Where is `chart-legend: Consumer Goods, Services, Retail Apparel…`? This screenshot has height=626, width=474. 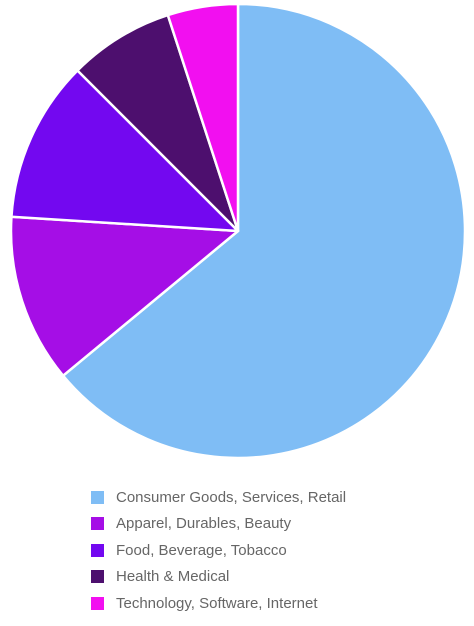
chart-legend: Consumer Goods, Services, Retail Apparel… is located at coordinates (218, 550).